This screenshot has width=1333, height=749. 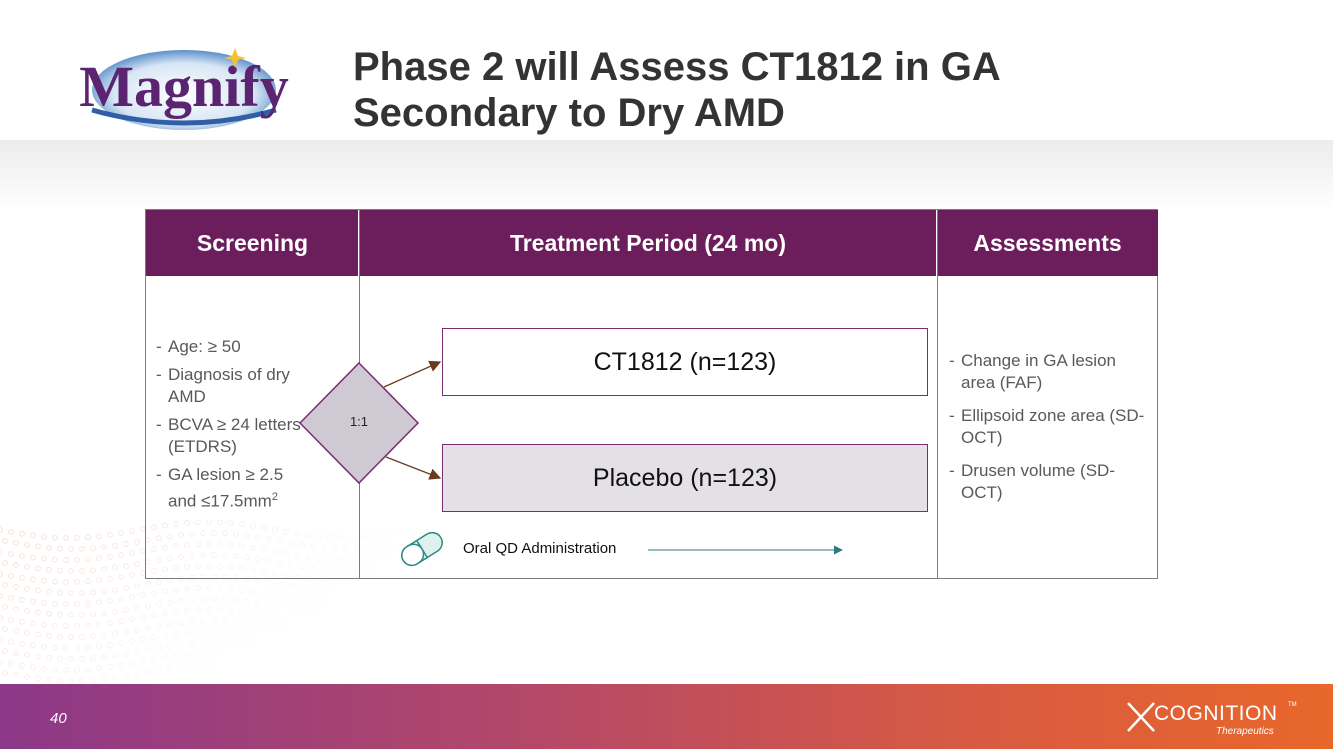 What do you see at coordinates (677, 67) in the screenshot?
I see `title-line-1: Phase 2 will Assess CT1812 in GA` at bounding box center [677, 67].